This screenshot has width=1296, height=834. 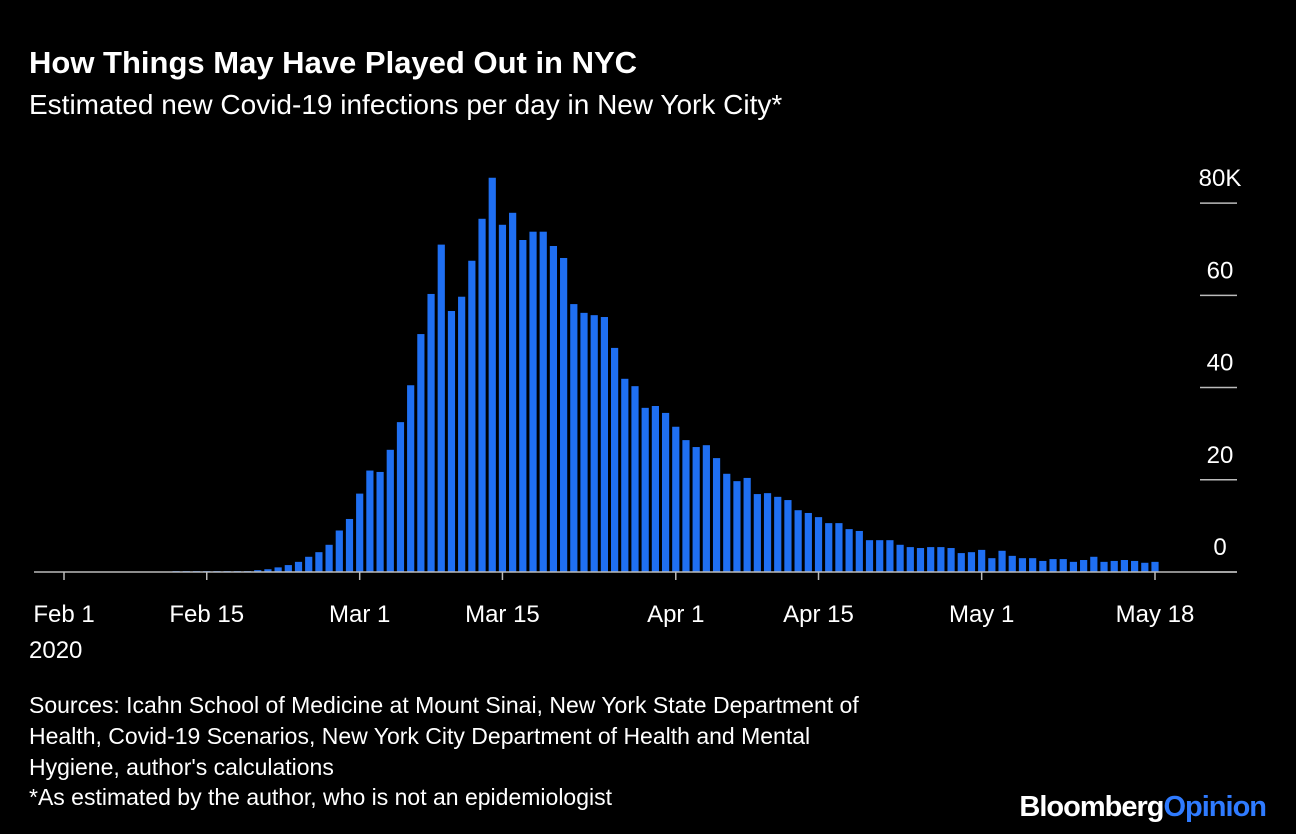 I want to click on x-tick-label: Apr 15, so click(x=818, y=614).